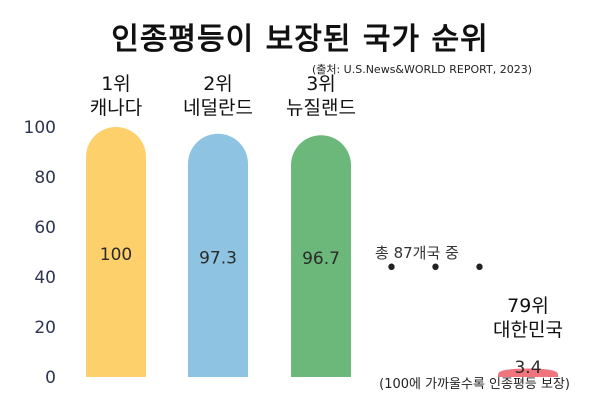 Image resolution: width=600 pixels, height=412 pixels. Describe the element at coordinates (45, 228) in the screenshot. I see `y-tick-label: 60` at that location.